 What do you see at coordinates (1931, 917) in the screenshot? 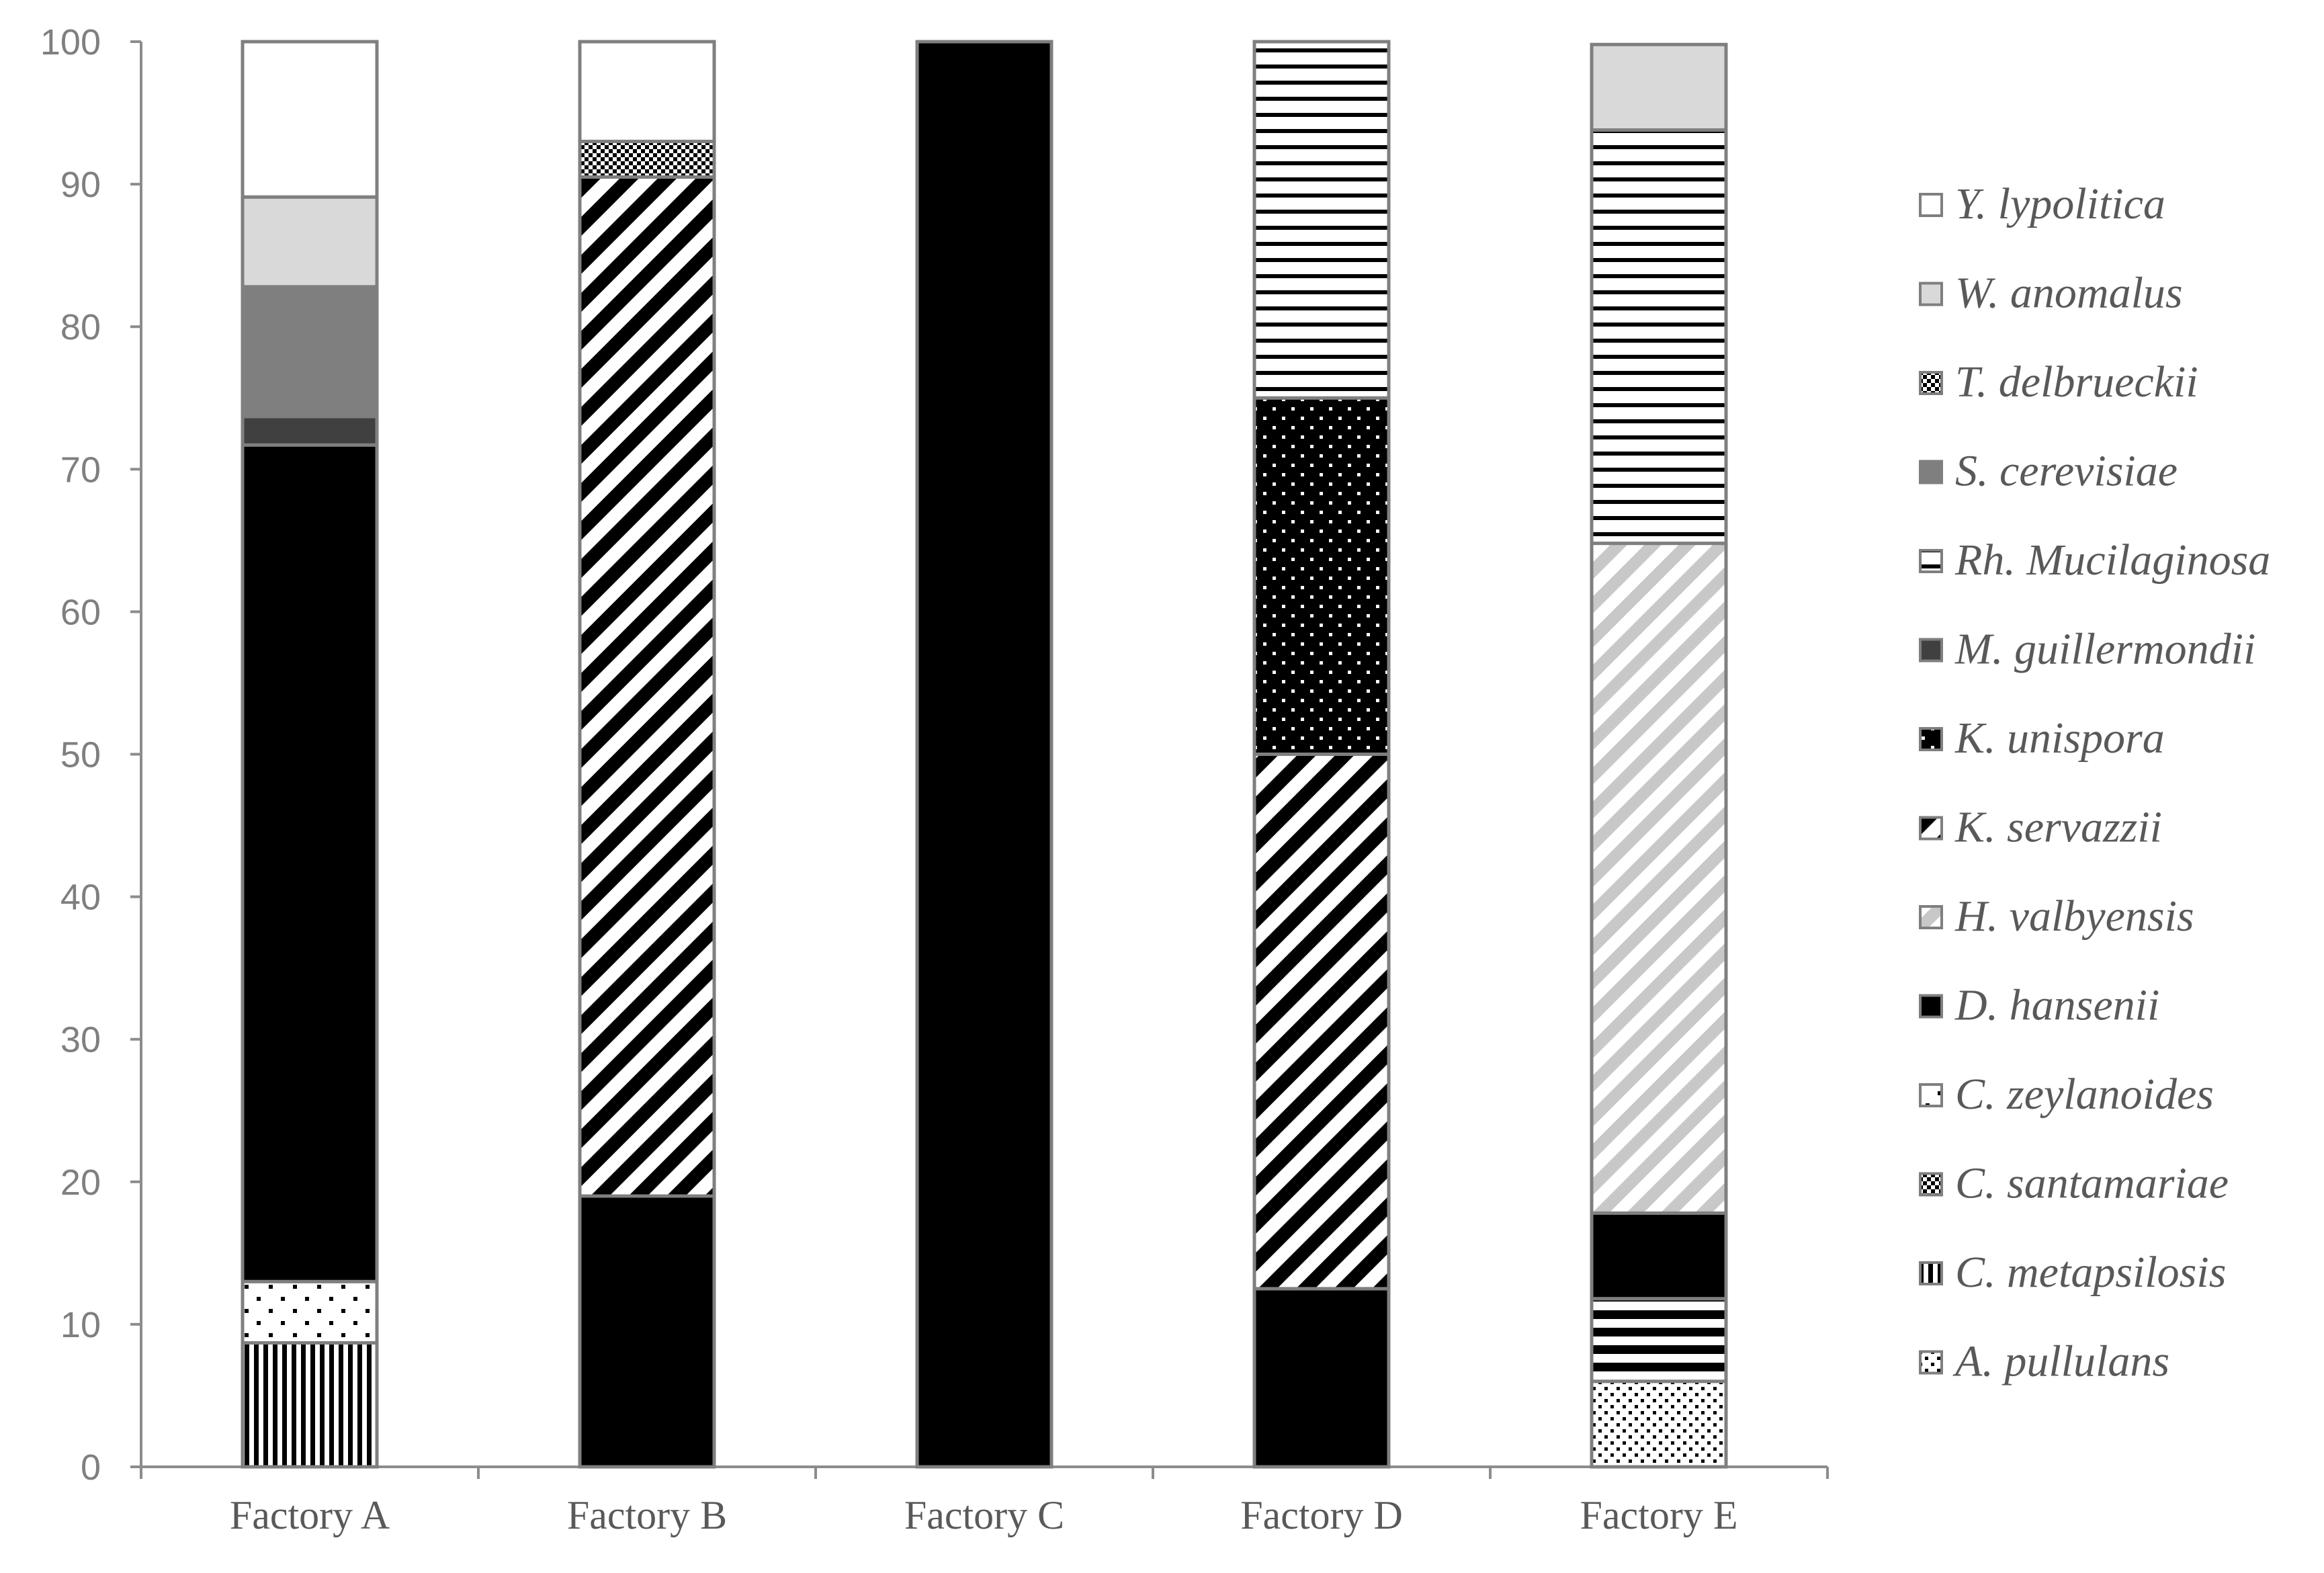
I see `legend-swatch-h-valbyensis` at bounding box center [1931, 917].